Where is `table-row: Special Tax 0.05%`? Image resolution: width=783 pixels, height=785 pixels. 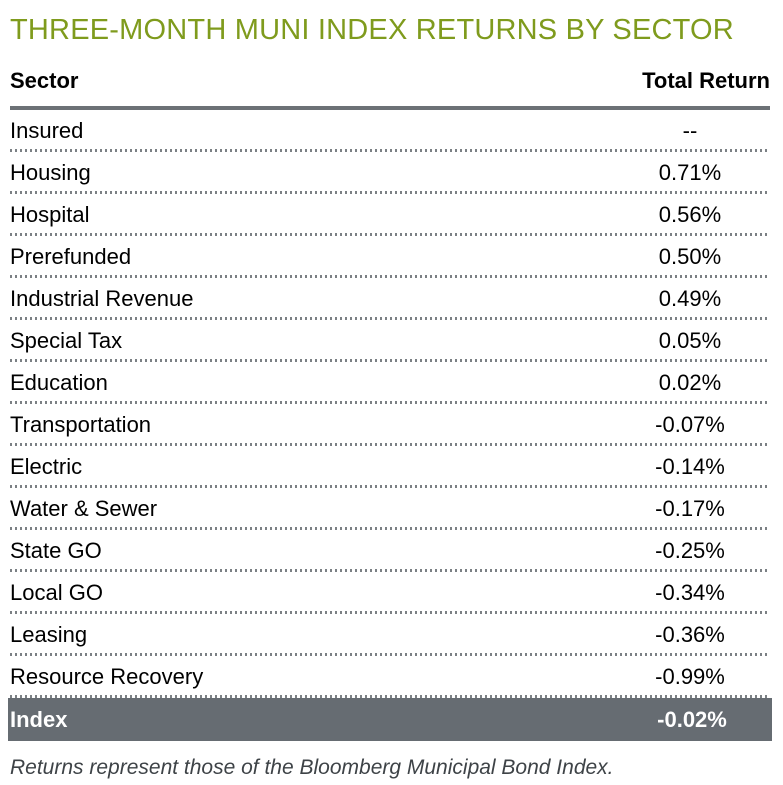 table-row: Special Tax 0.05% is located at coordinates (390, 341).